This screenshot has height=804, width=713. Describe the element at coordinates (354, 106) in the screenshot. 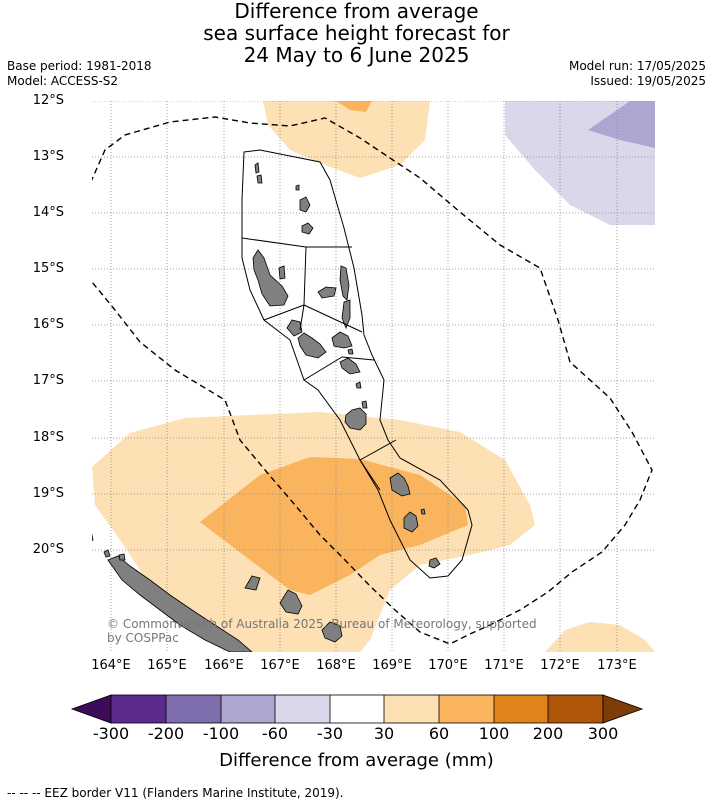

I see `anomaly-60-100-north` at that location.